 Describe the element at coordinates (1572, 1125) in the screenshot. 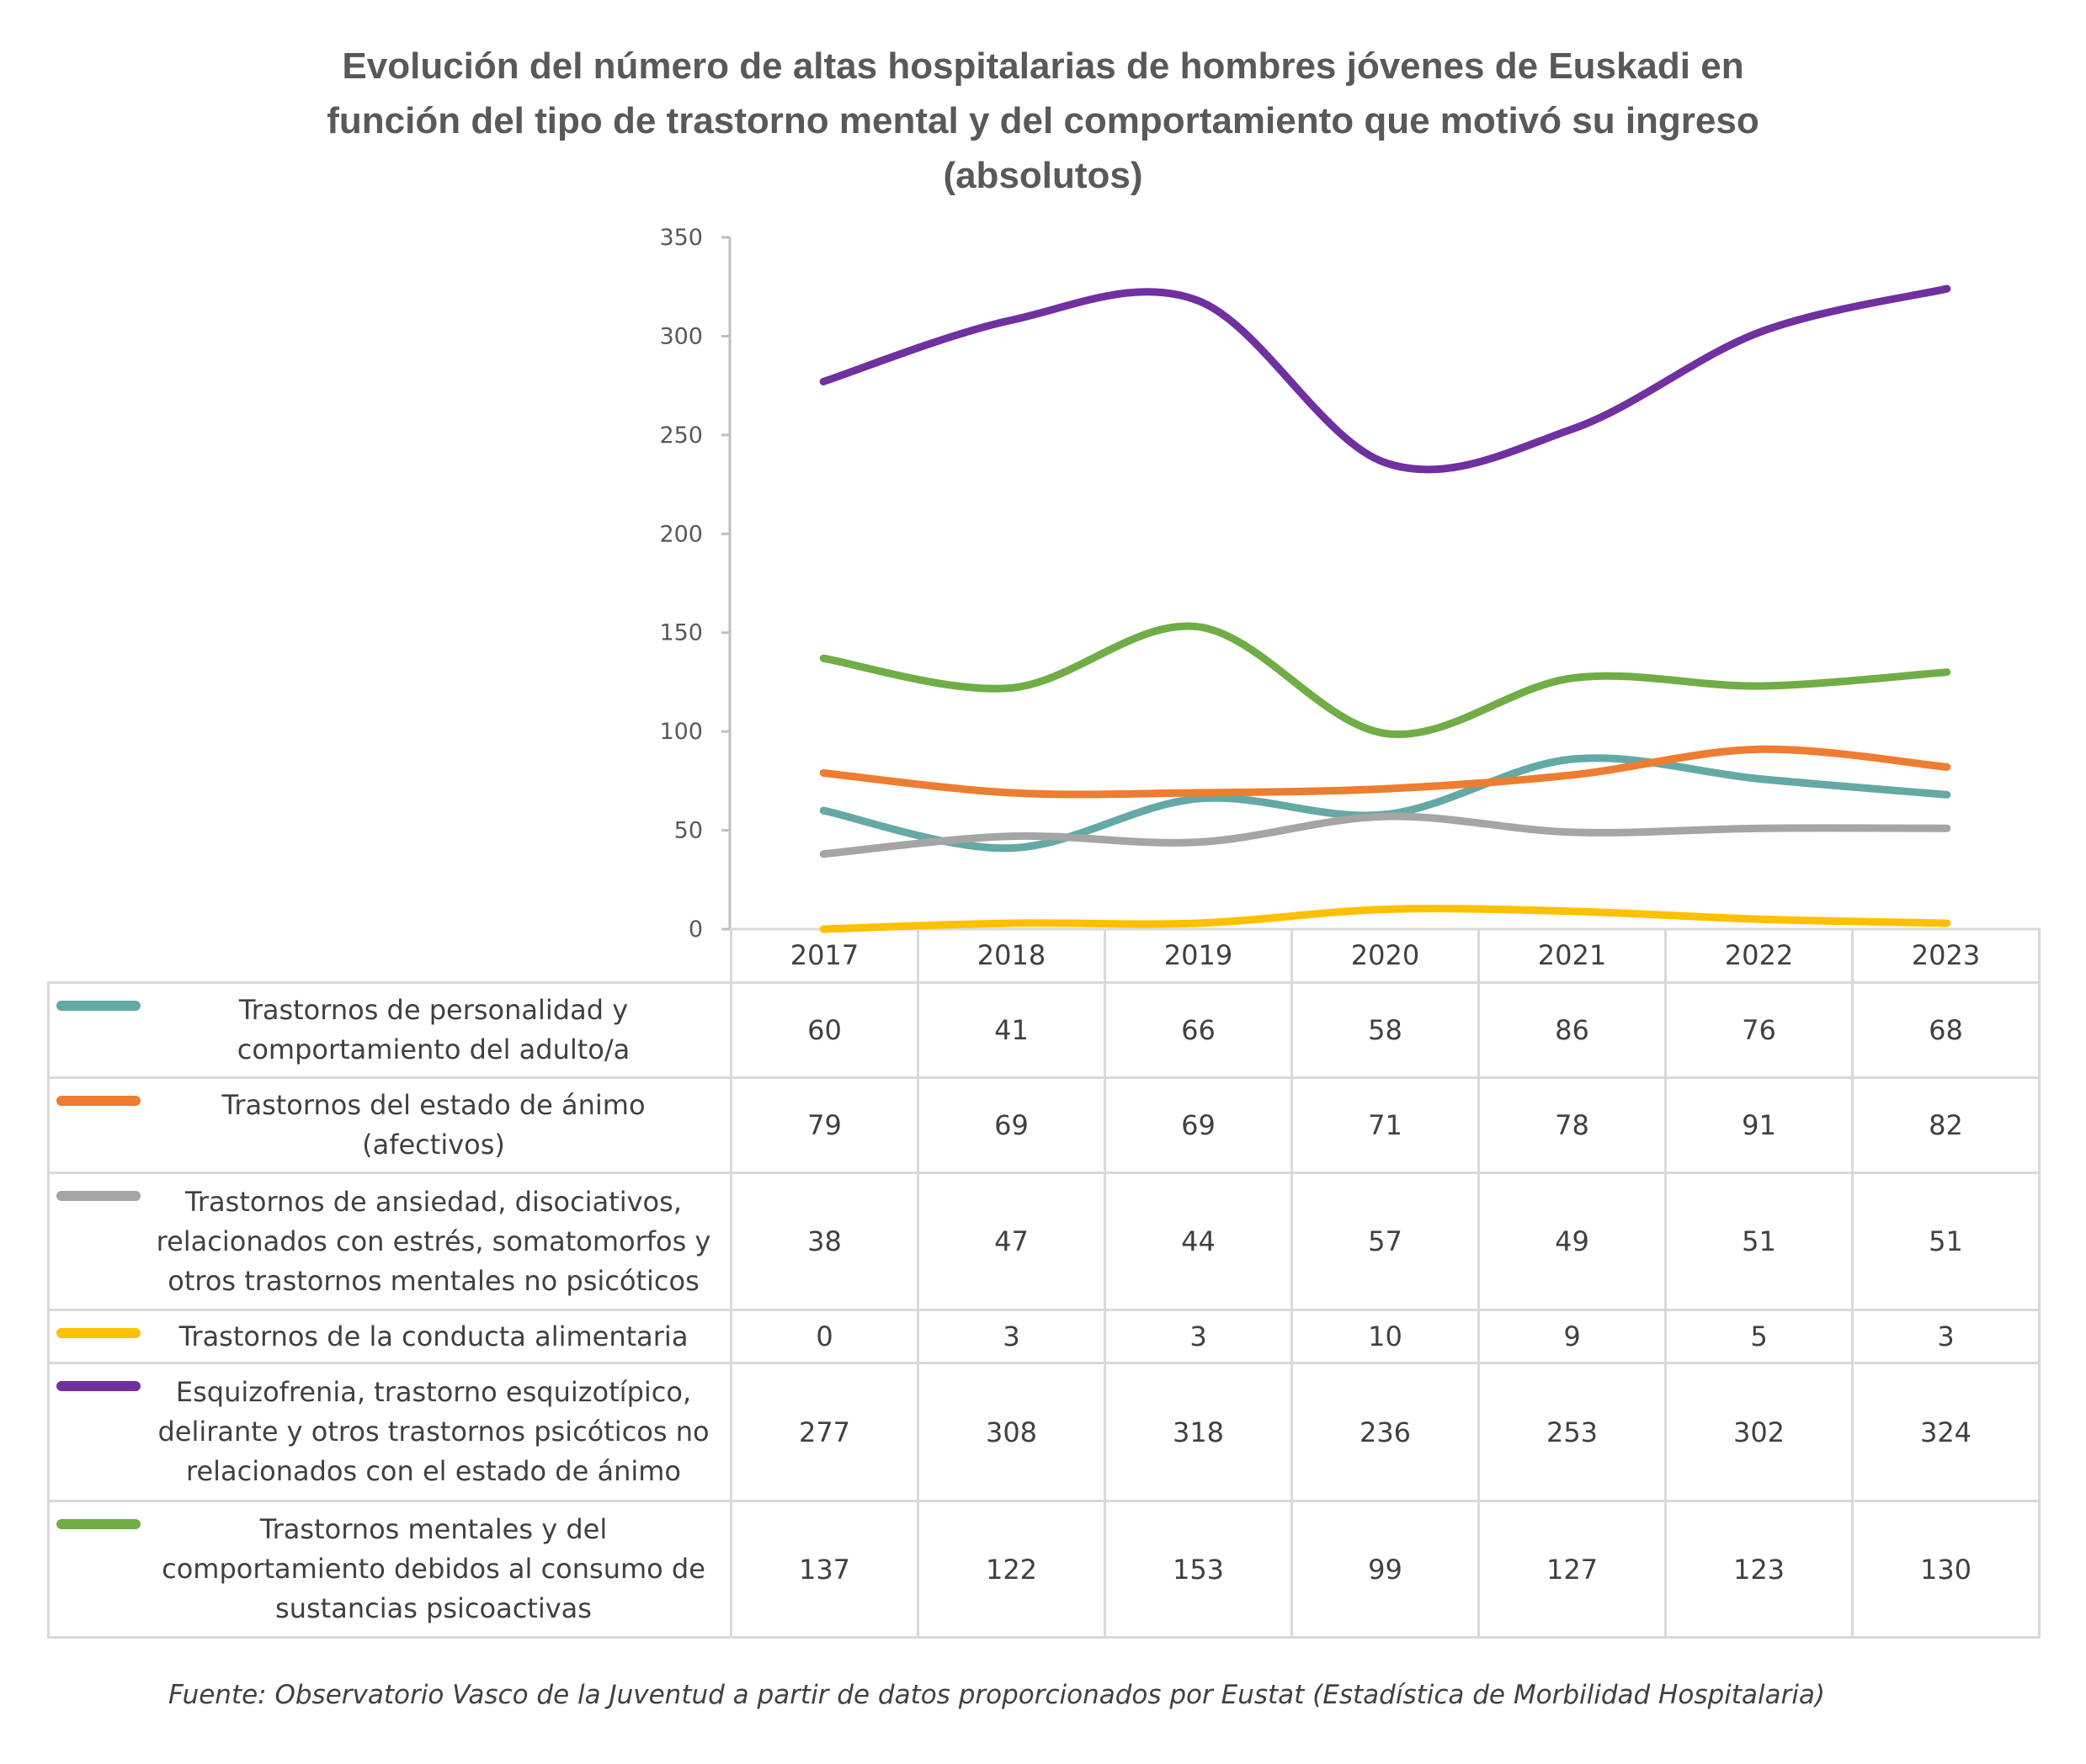

I see `data-label: 78` at that location.